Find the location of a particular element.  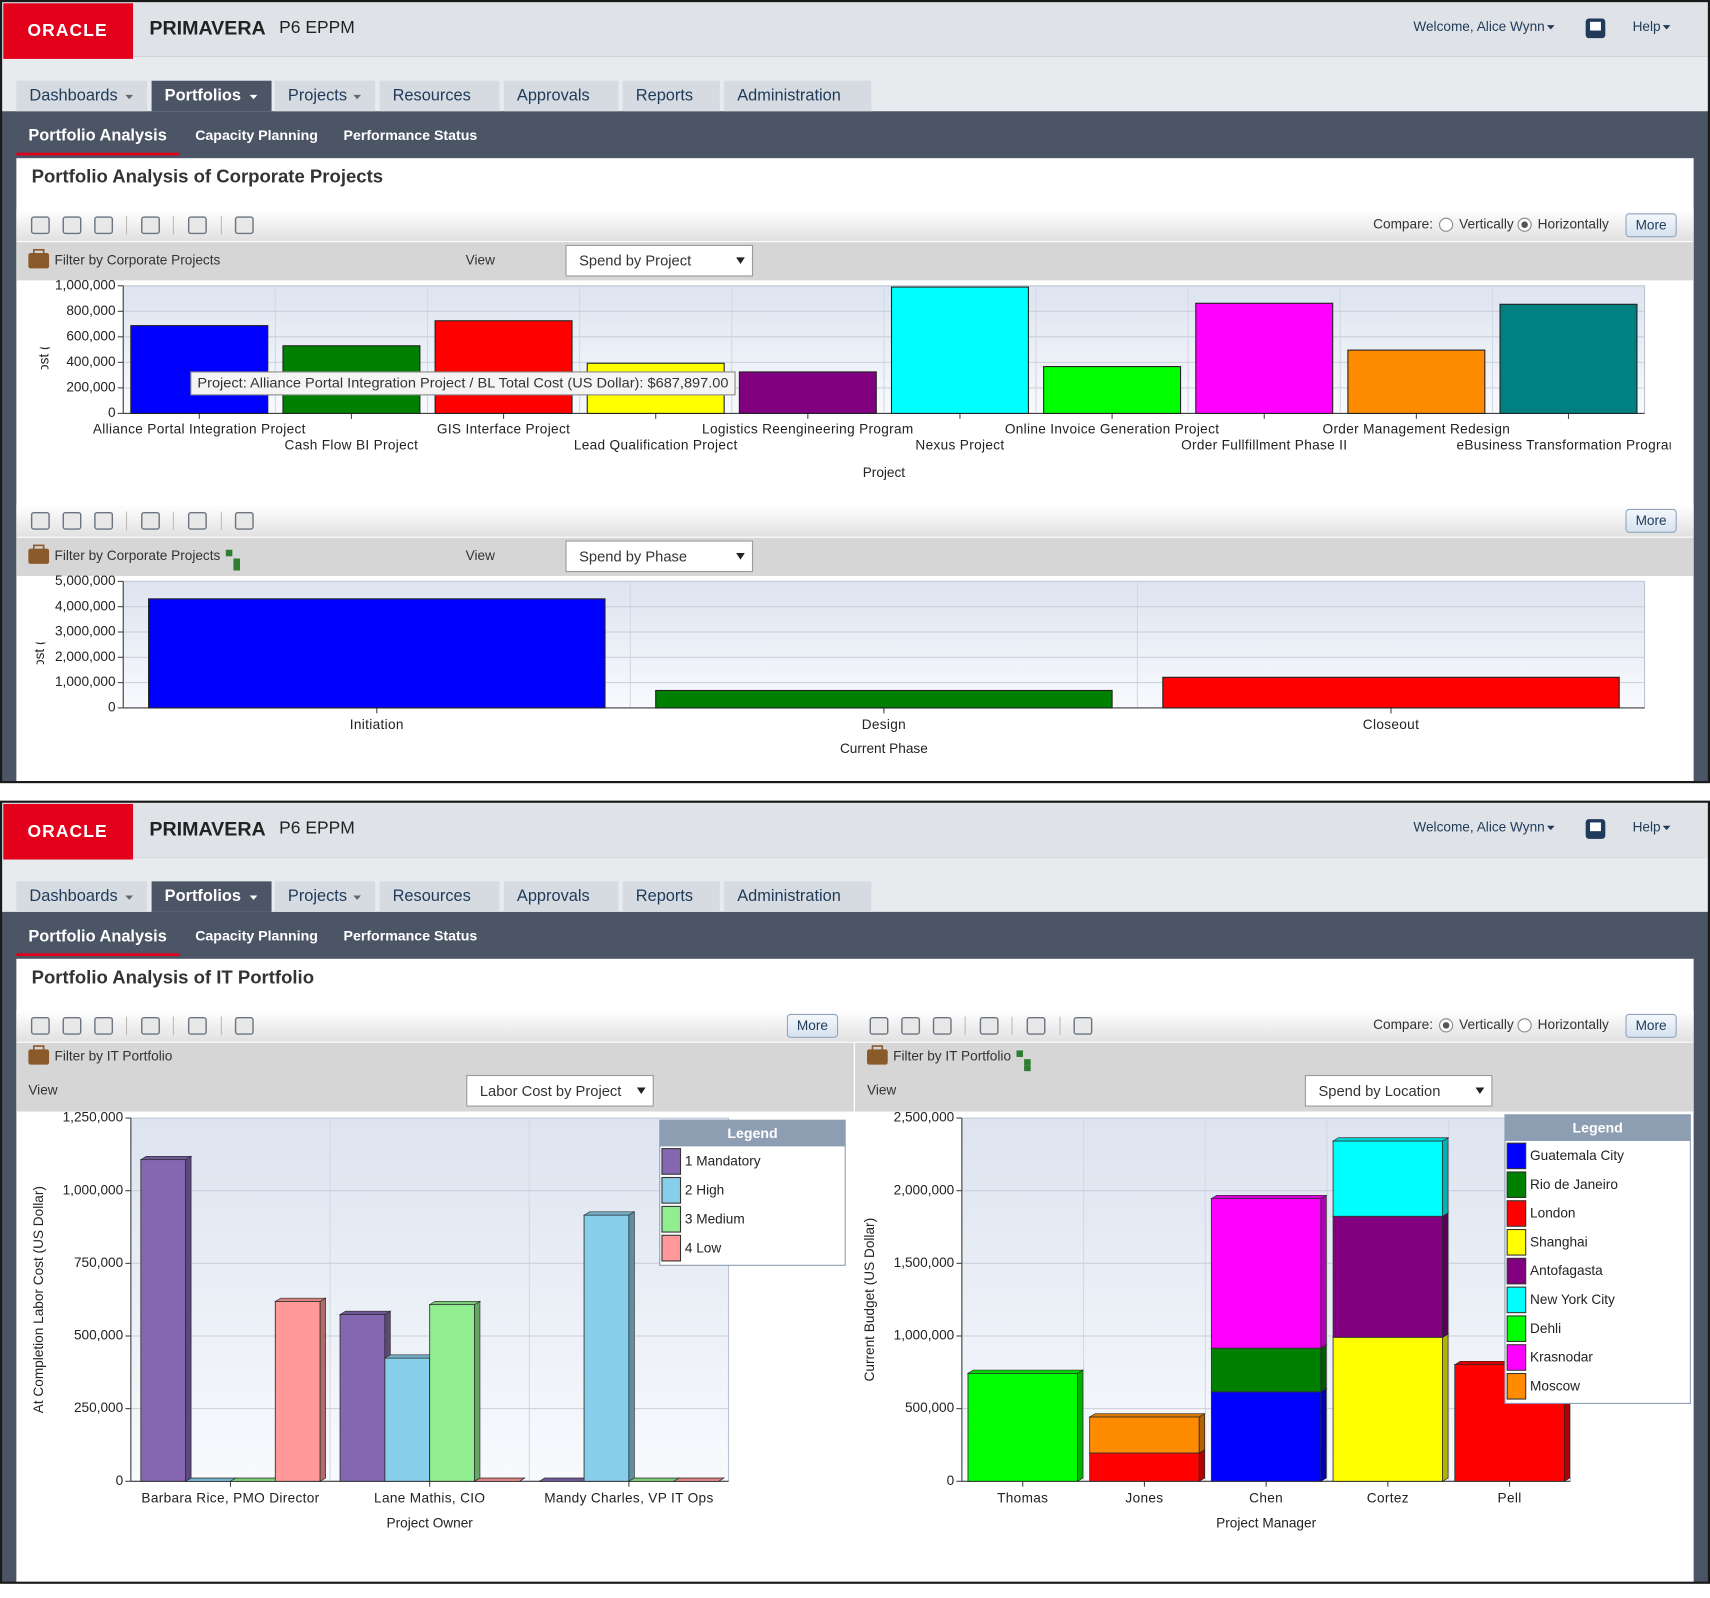

x-tick-label: Alliance Portal Integration Project is located at coordinates (199, 428).